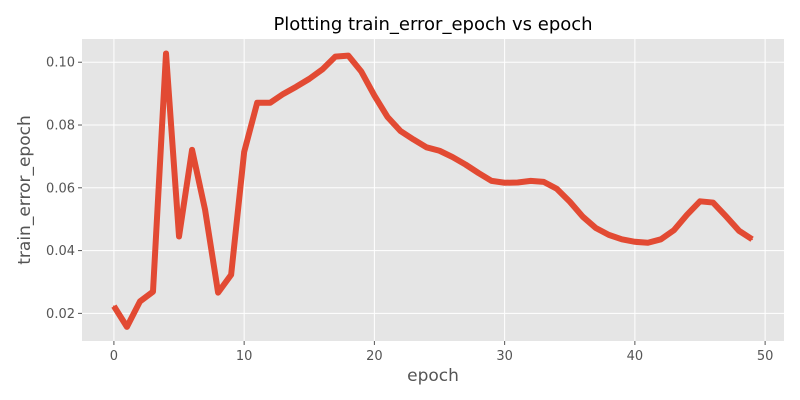 The height and width of the screenshot is (400, 800). I want to click on x-axis-title: epoch, so click(433, 376).